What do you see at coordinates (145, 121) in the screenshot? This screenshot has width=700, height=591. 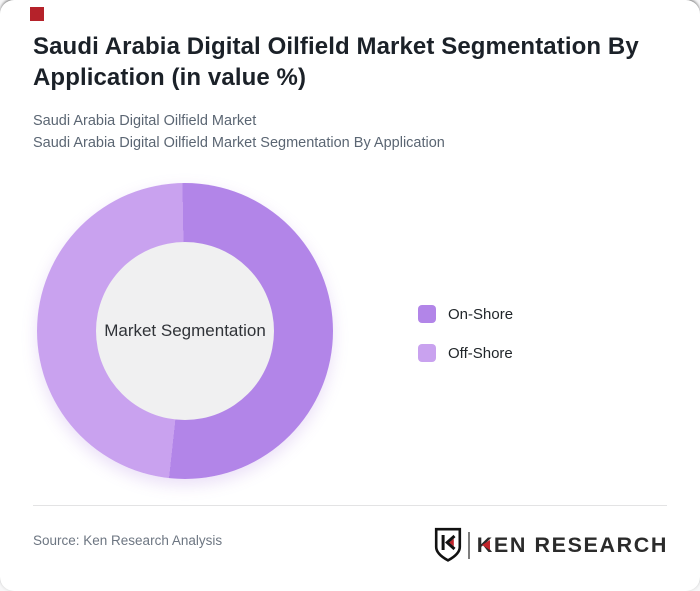 I see `subtitle-line-1: Saudi Arabia Digital Oilfield Market` at bounding box center [145, 121].